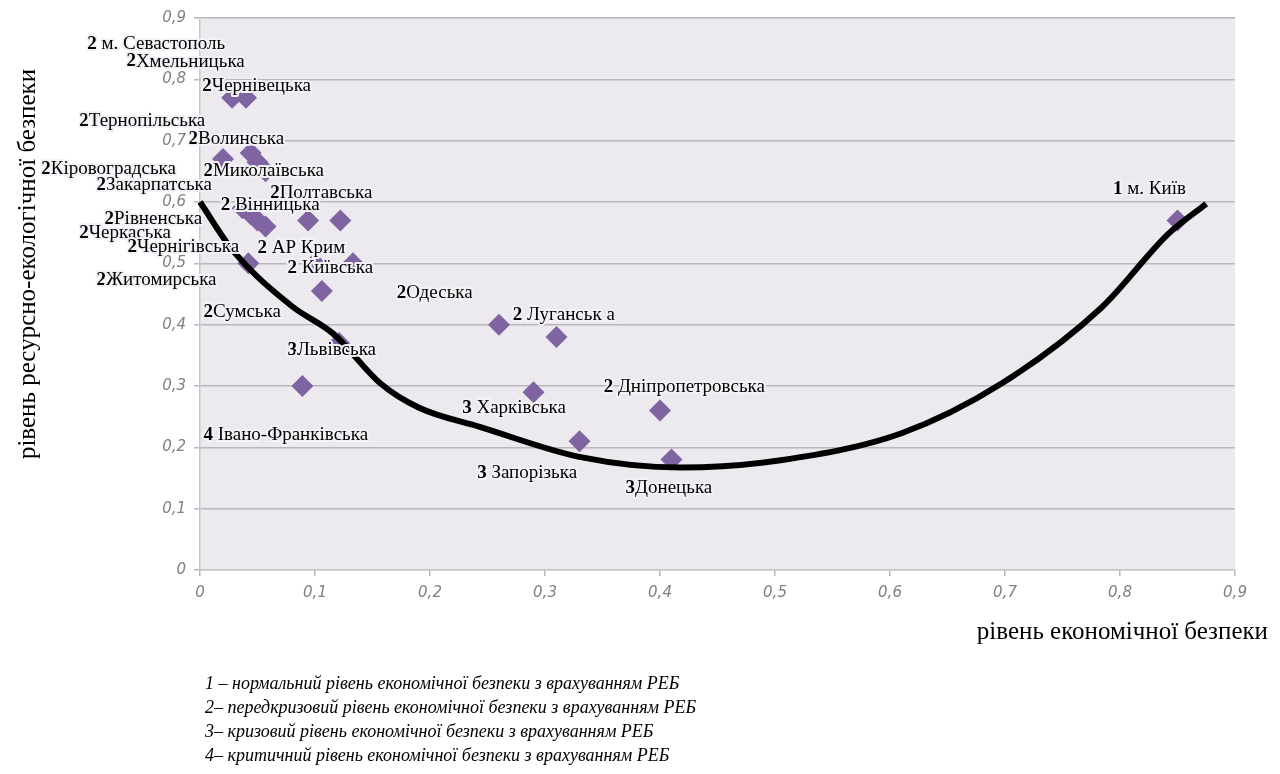  Describe the element at coordinates (1005, 591) in the screenshot. I see `x-tick-label: 0,7` at that location.